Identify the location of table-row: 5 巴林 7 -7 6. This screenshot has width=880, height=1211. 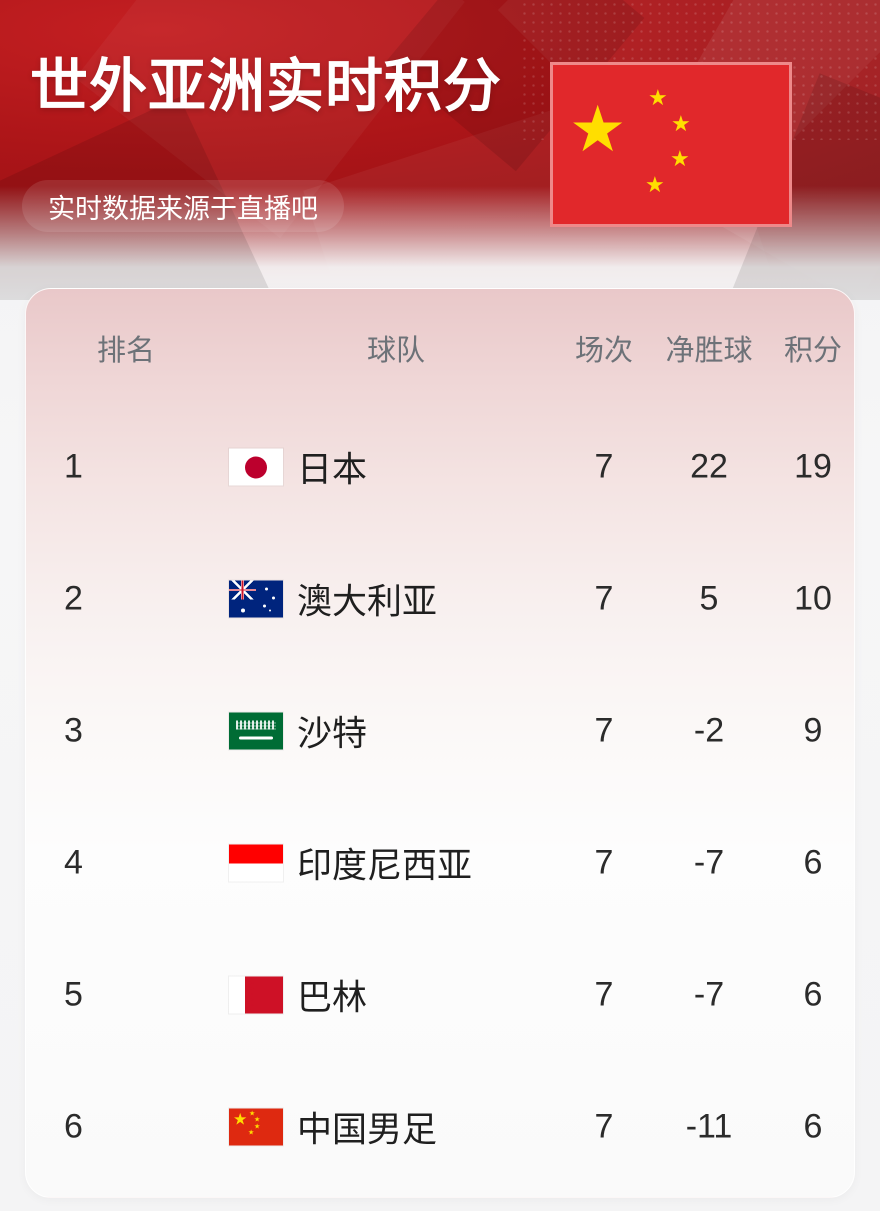
(440, 995).